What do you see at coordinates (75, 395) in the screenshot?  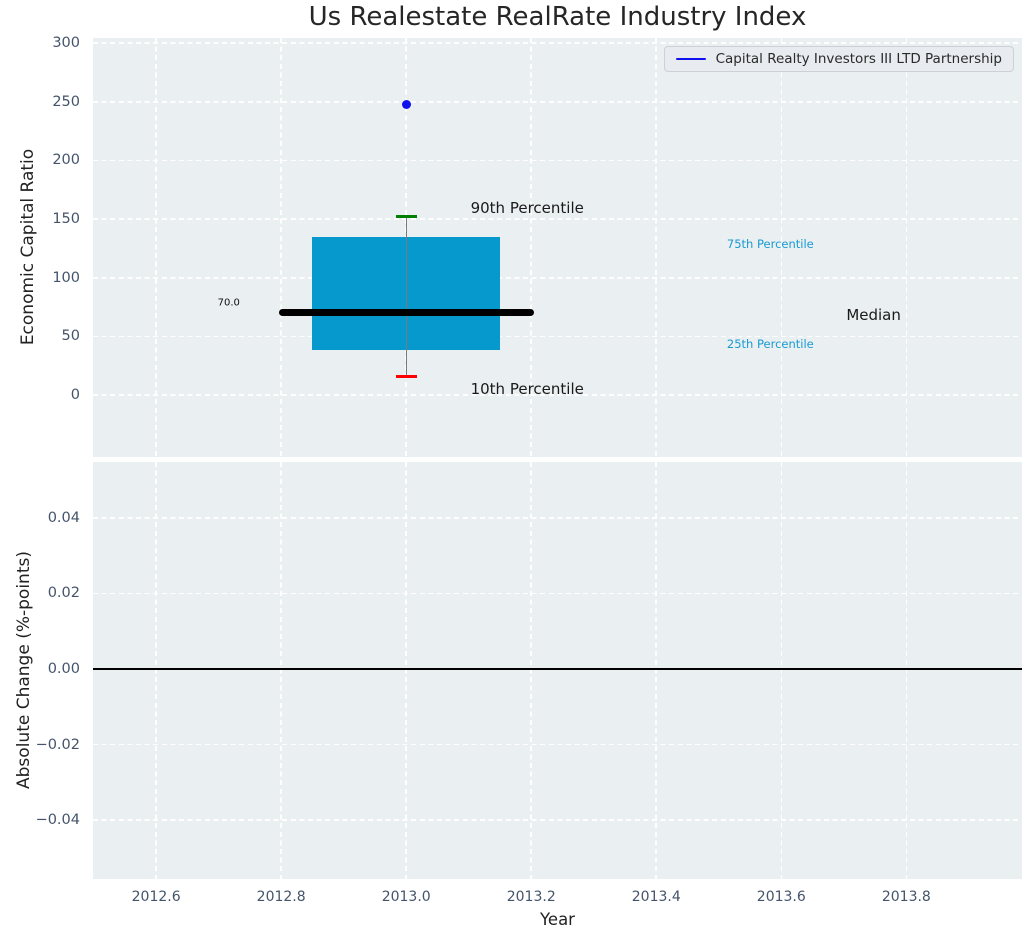 I see `y-tick-label: 0` at bounding box center [75, 395].